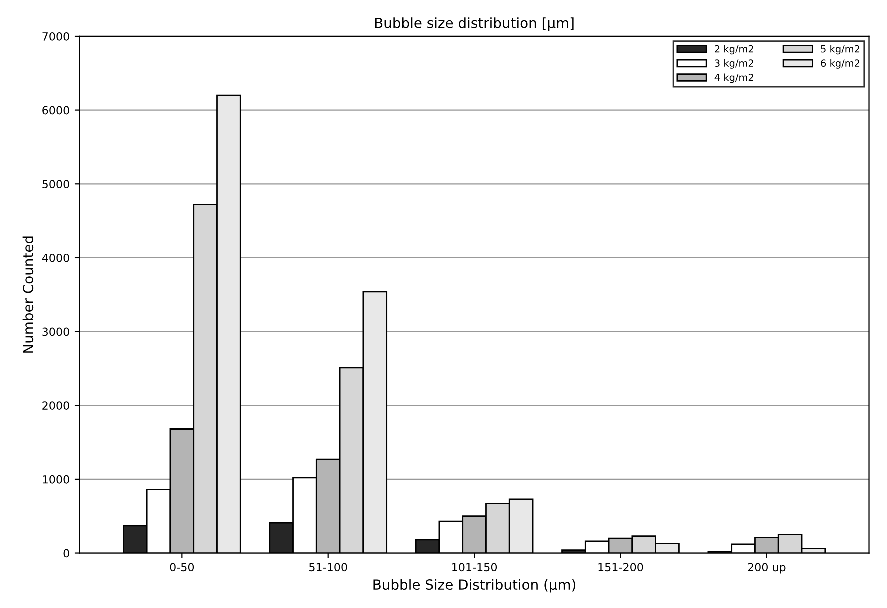 This screenshot has width=887, height=608. Describe the element at coordinates (734, 79) in the screenshot. I see `legend-label: 4 kg/m2` at that location.